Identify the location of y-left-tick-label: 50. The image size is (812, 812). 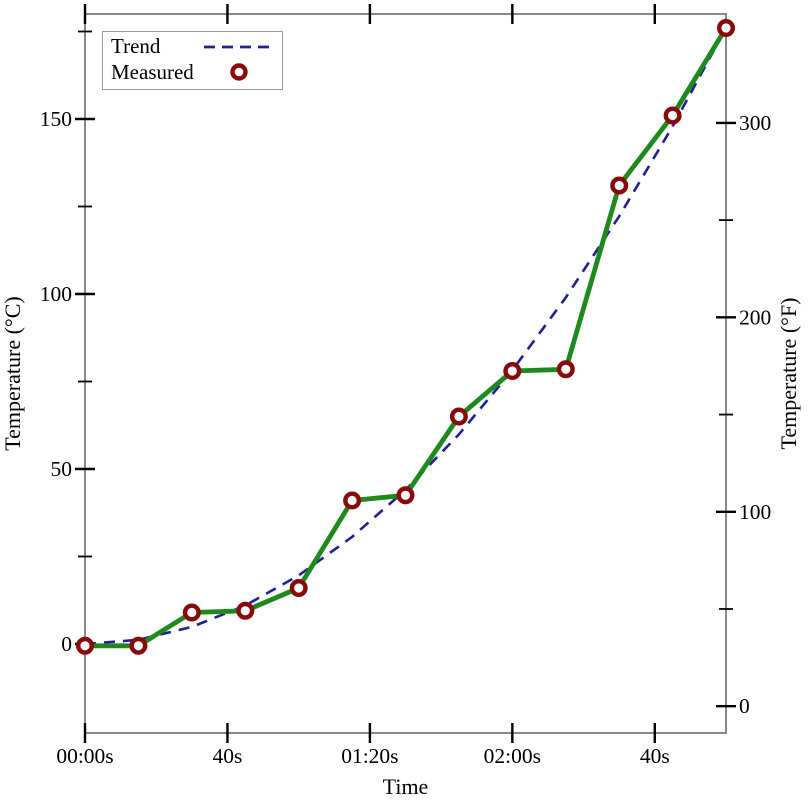
(62, 469).